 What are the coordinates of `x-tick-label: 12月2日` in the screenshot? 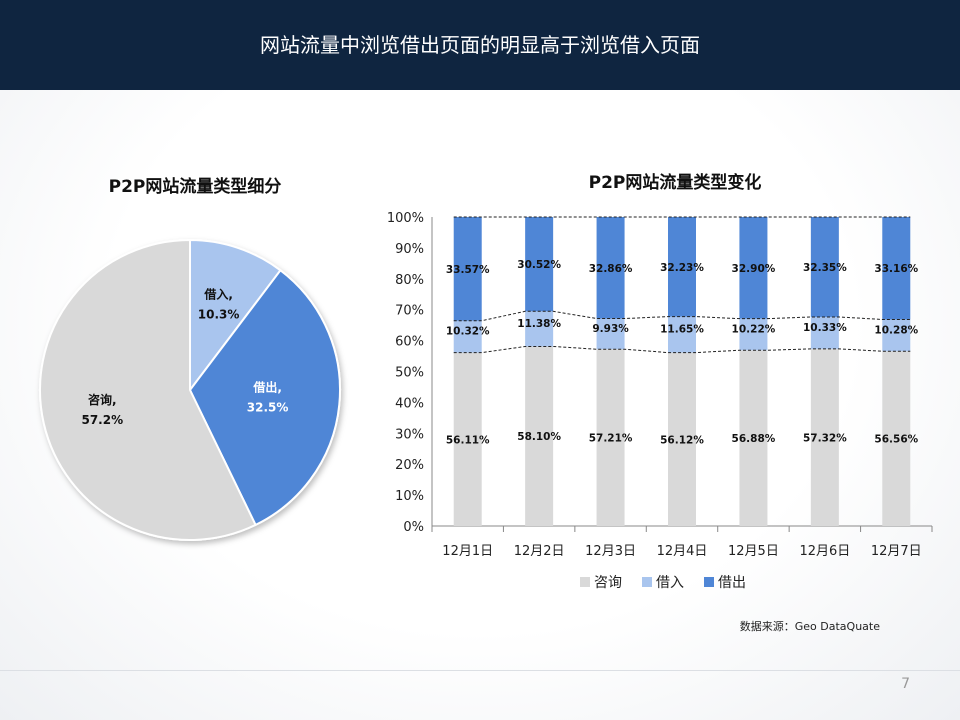 It's located at (539, 551).